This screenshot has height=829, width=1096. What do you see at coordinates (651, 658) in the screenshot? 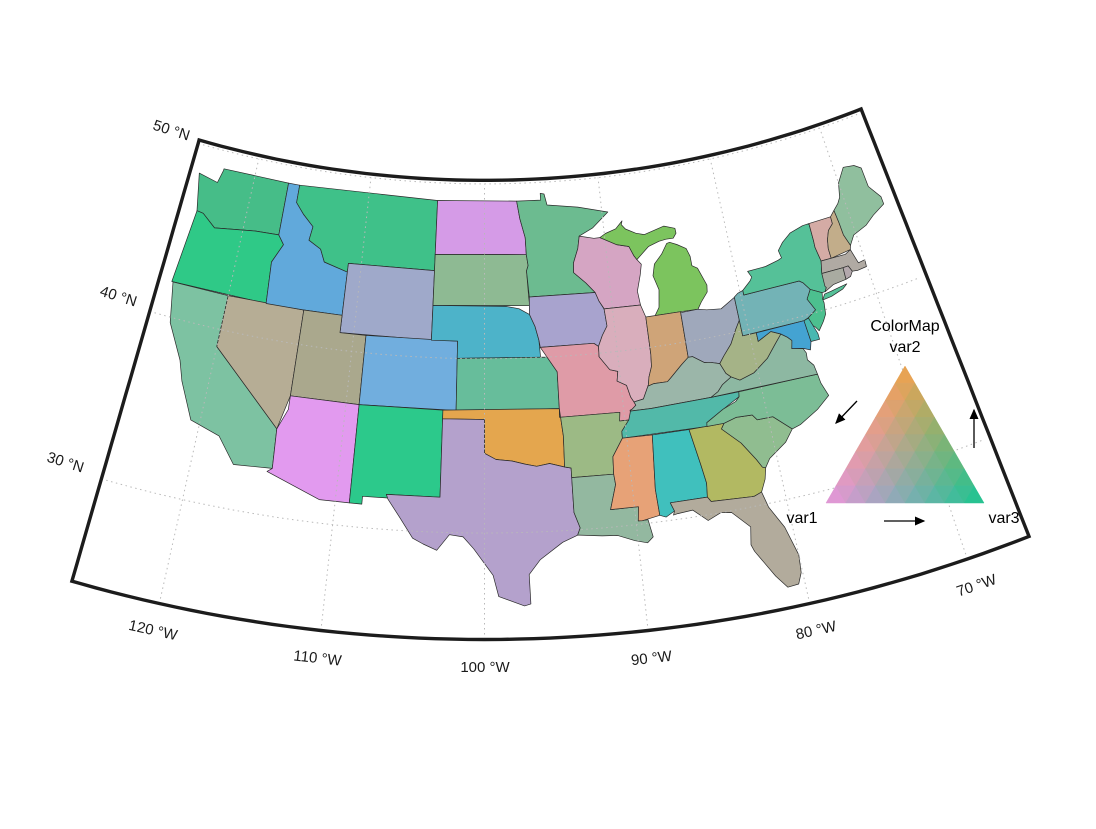
I see `lon-label-90: 90 °W` at bounding box center [651, 658].